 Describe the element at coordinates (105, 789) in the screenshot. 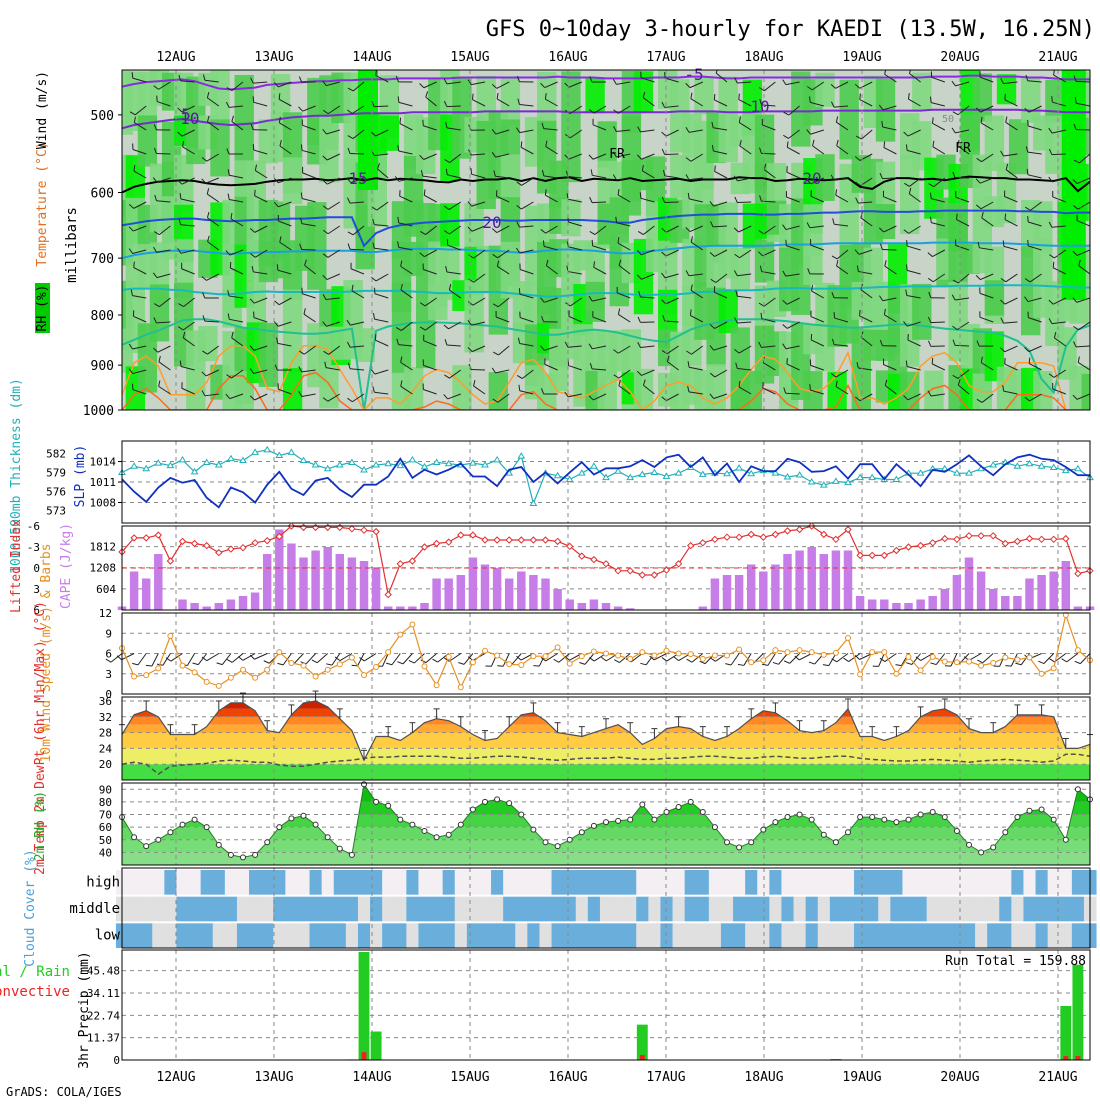

I see `rh-tick-label: 90` at that location.